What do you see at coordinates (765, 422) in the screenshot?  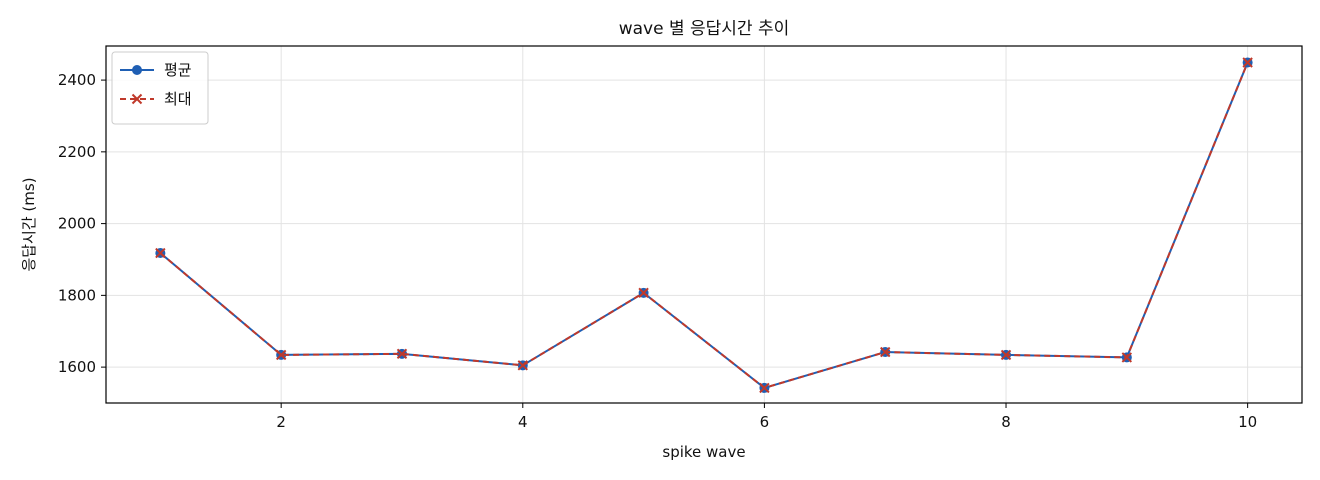 I see `x-tick-label: 6` at bounding box center [765, 422].